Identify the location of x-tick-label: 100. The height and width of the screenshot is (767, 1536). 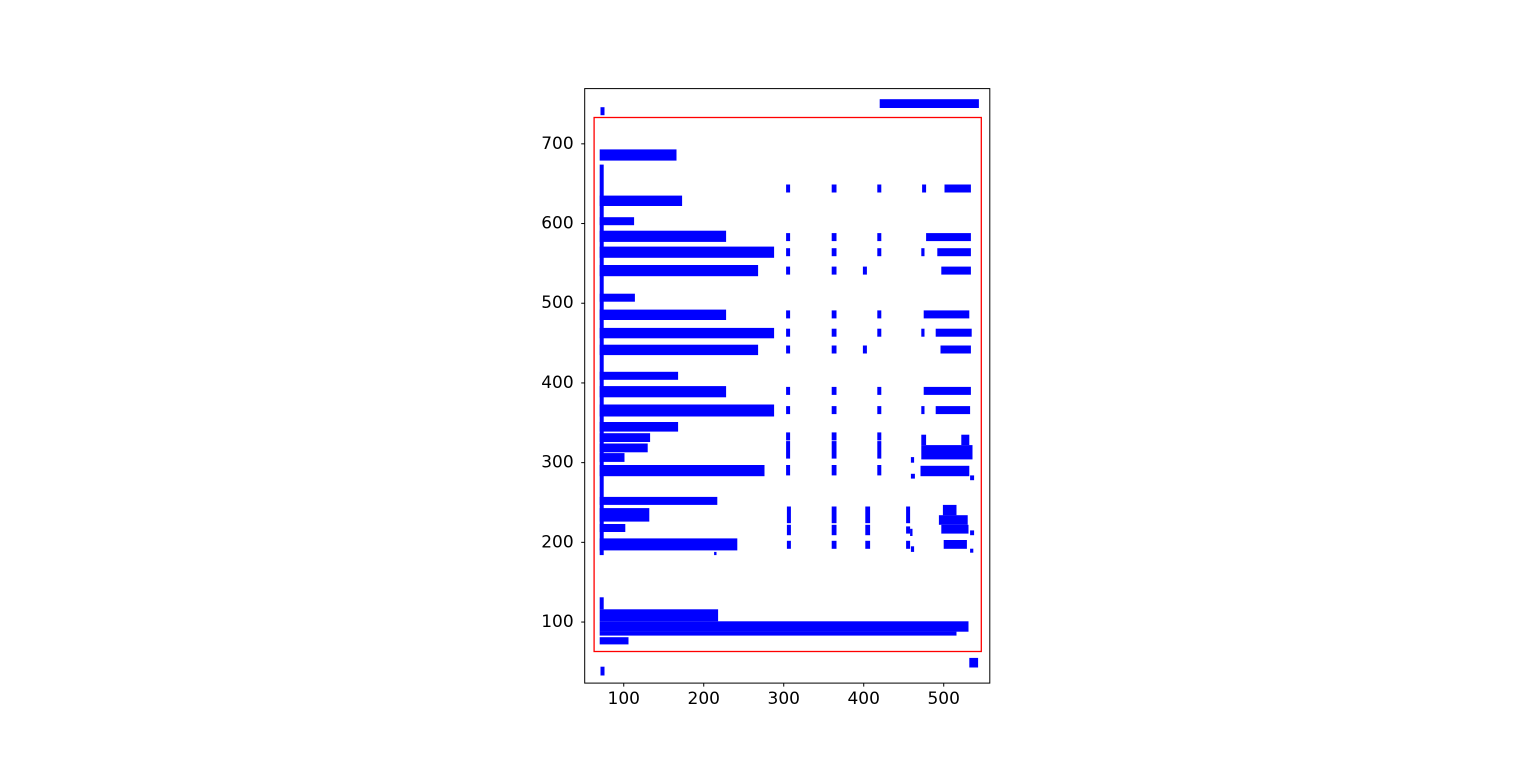
(624, 699).